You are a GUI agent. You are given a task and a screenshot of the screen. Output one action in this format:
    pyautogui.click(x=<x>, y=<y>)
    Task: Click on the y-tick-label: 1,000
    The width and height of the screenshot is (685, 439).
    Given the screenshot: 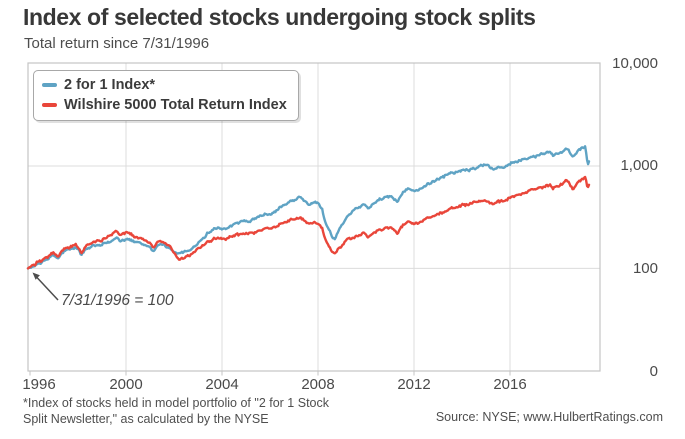 What is the action you would take?
    pyautogui.click(x=639, y=165)
    